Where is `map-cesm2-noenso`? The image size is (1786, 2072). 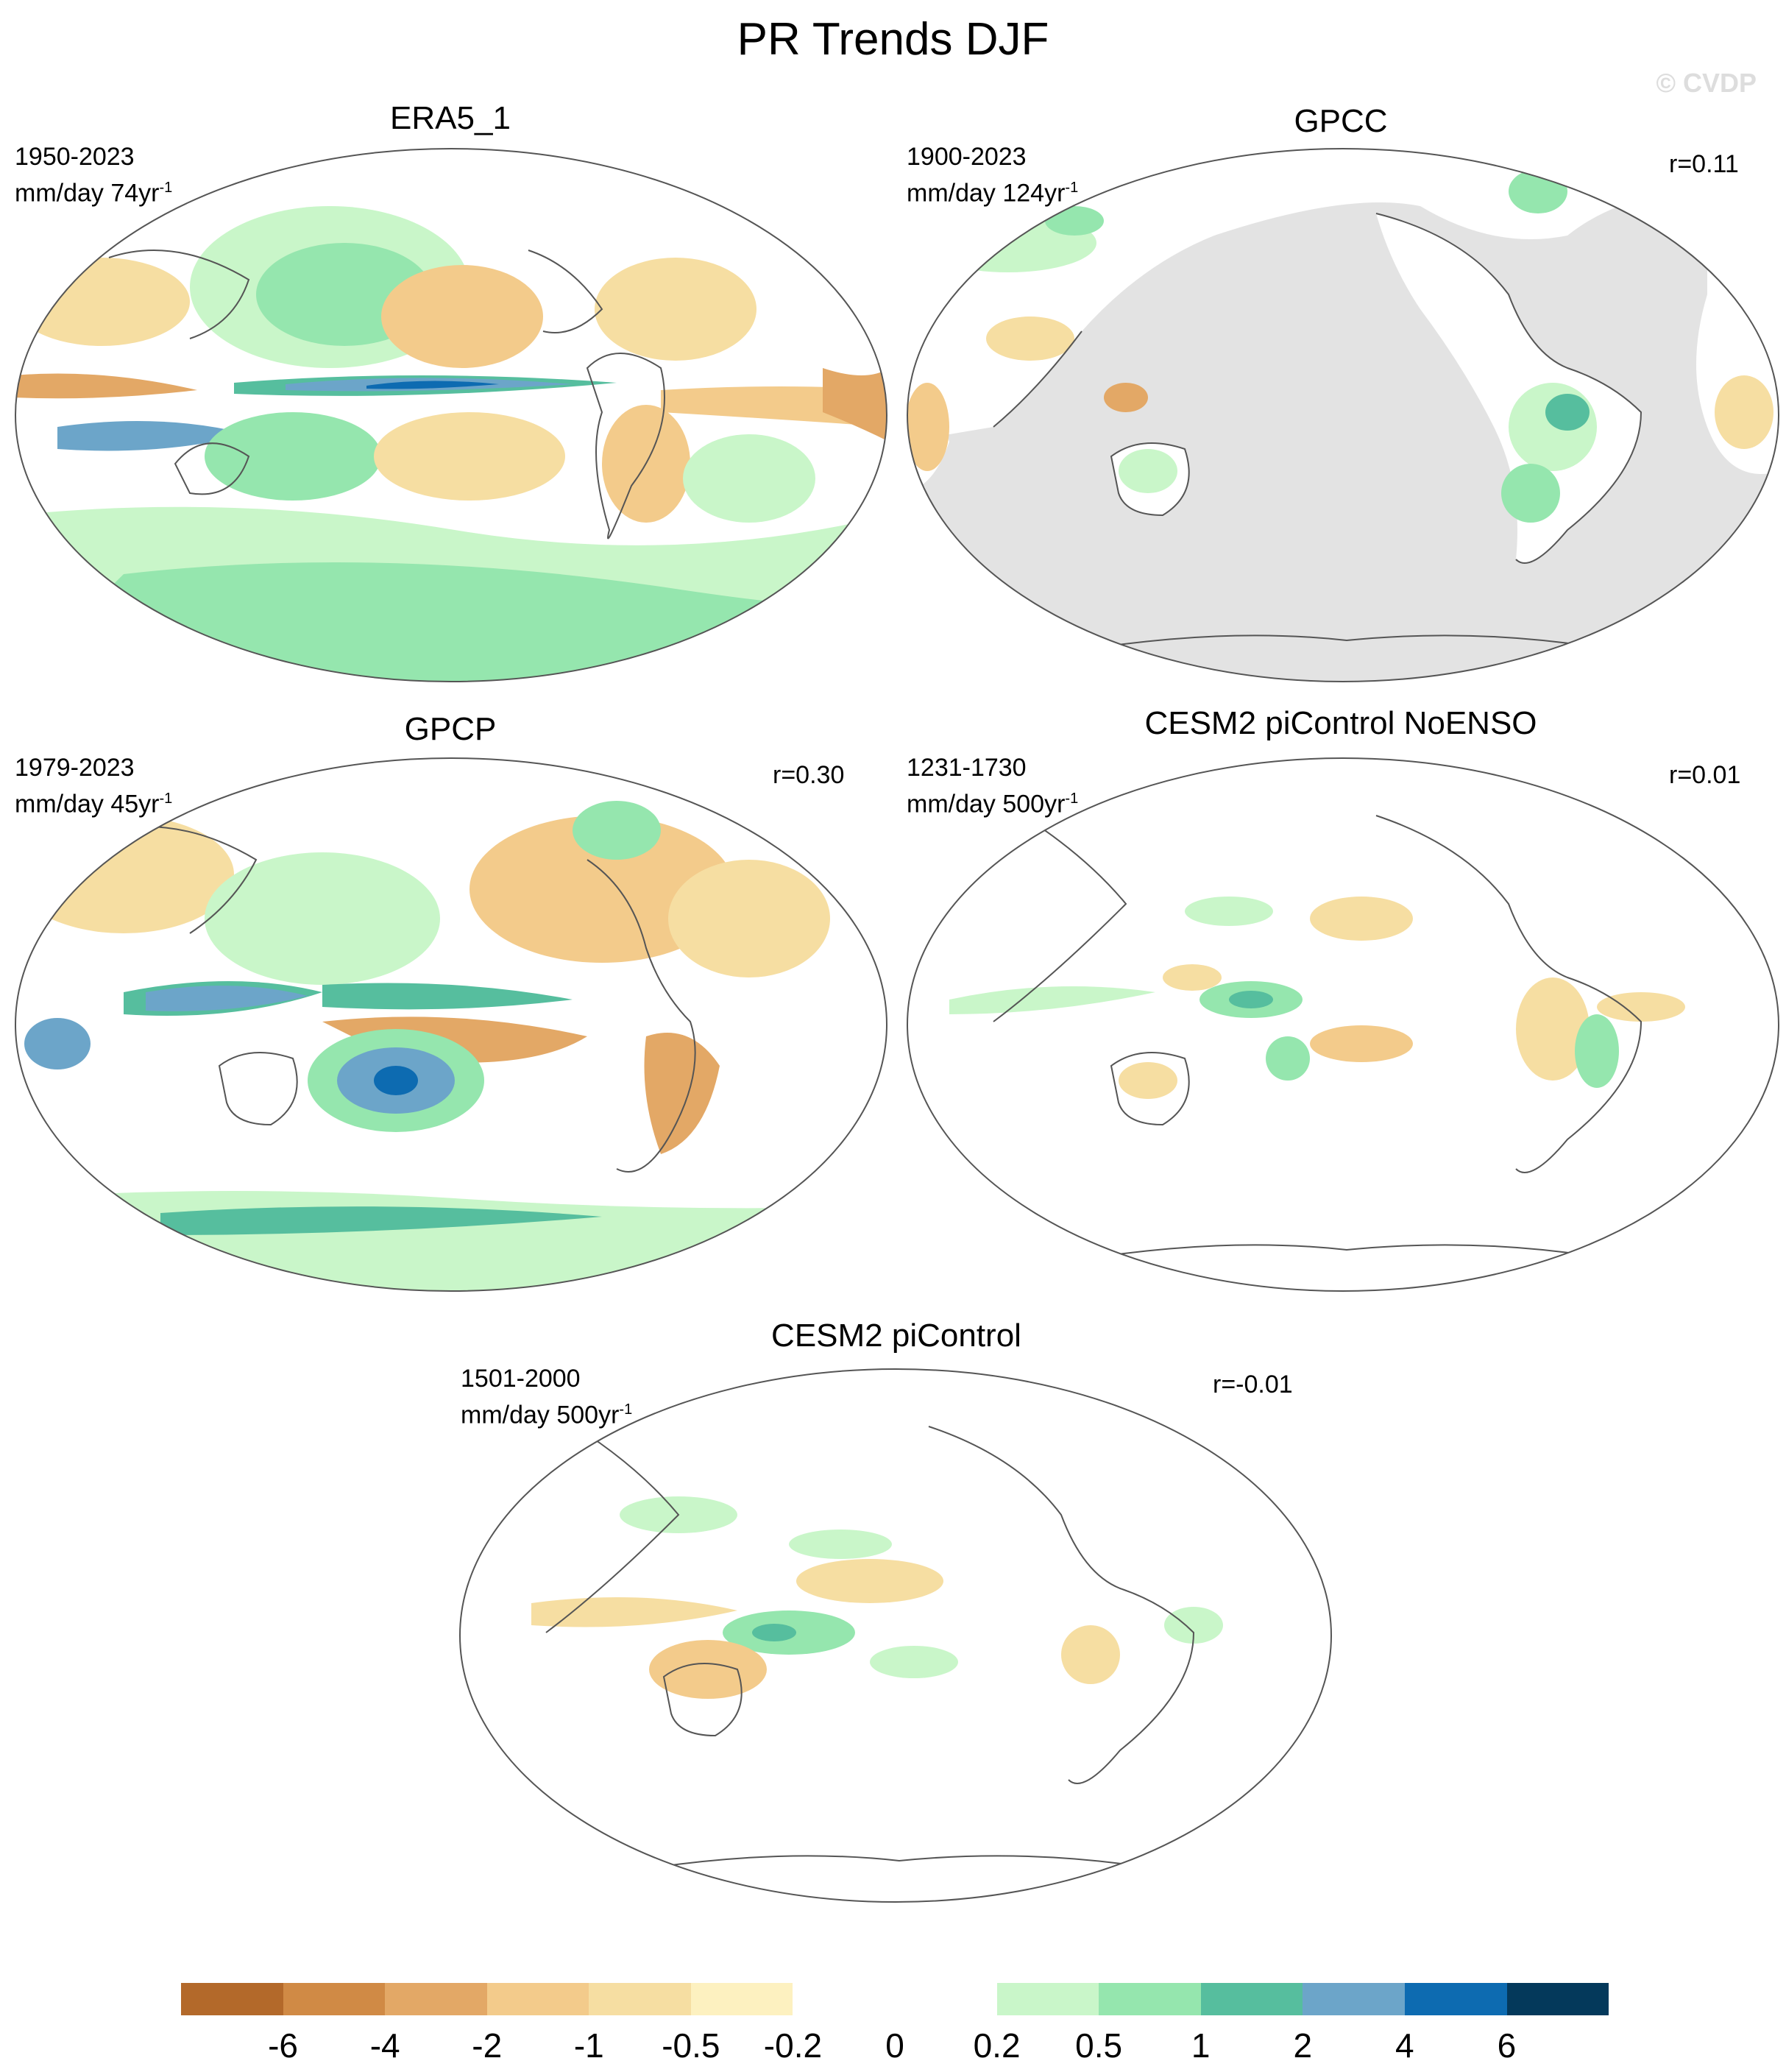
map-cesm2-noenso is located at coordinates (1343, 1024).